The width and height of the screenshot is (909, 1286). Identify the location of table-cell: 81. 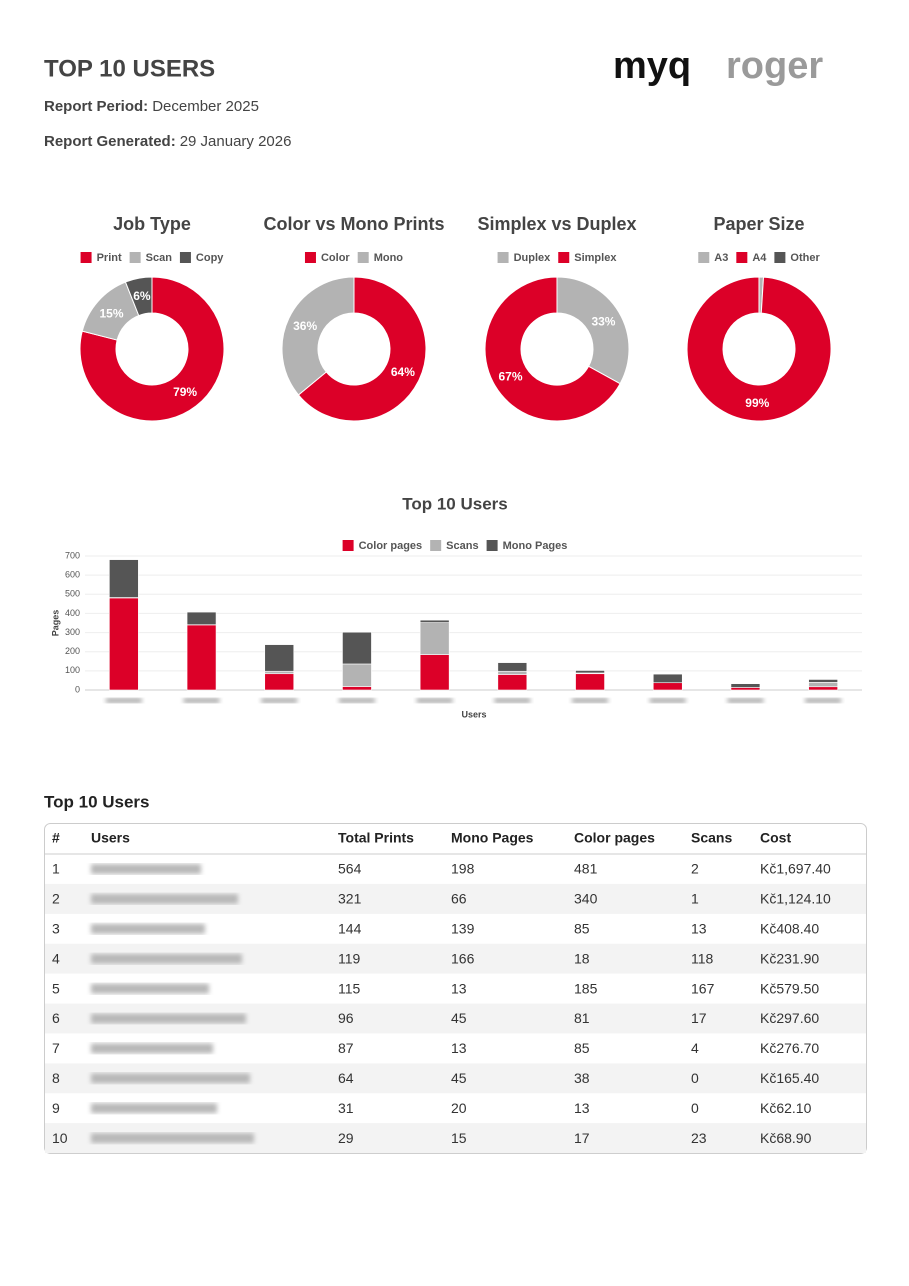
(582, 1018).